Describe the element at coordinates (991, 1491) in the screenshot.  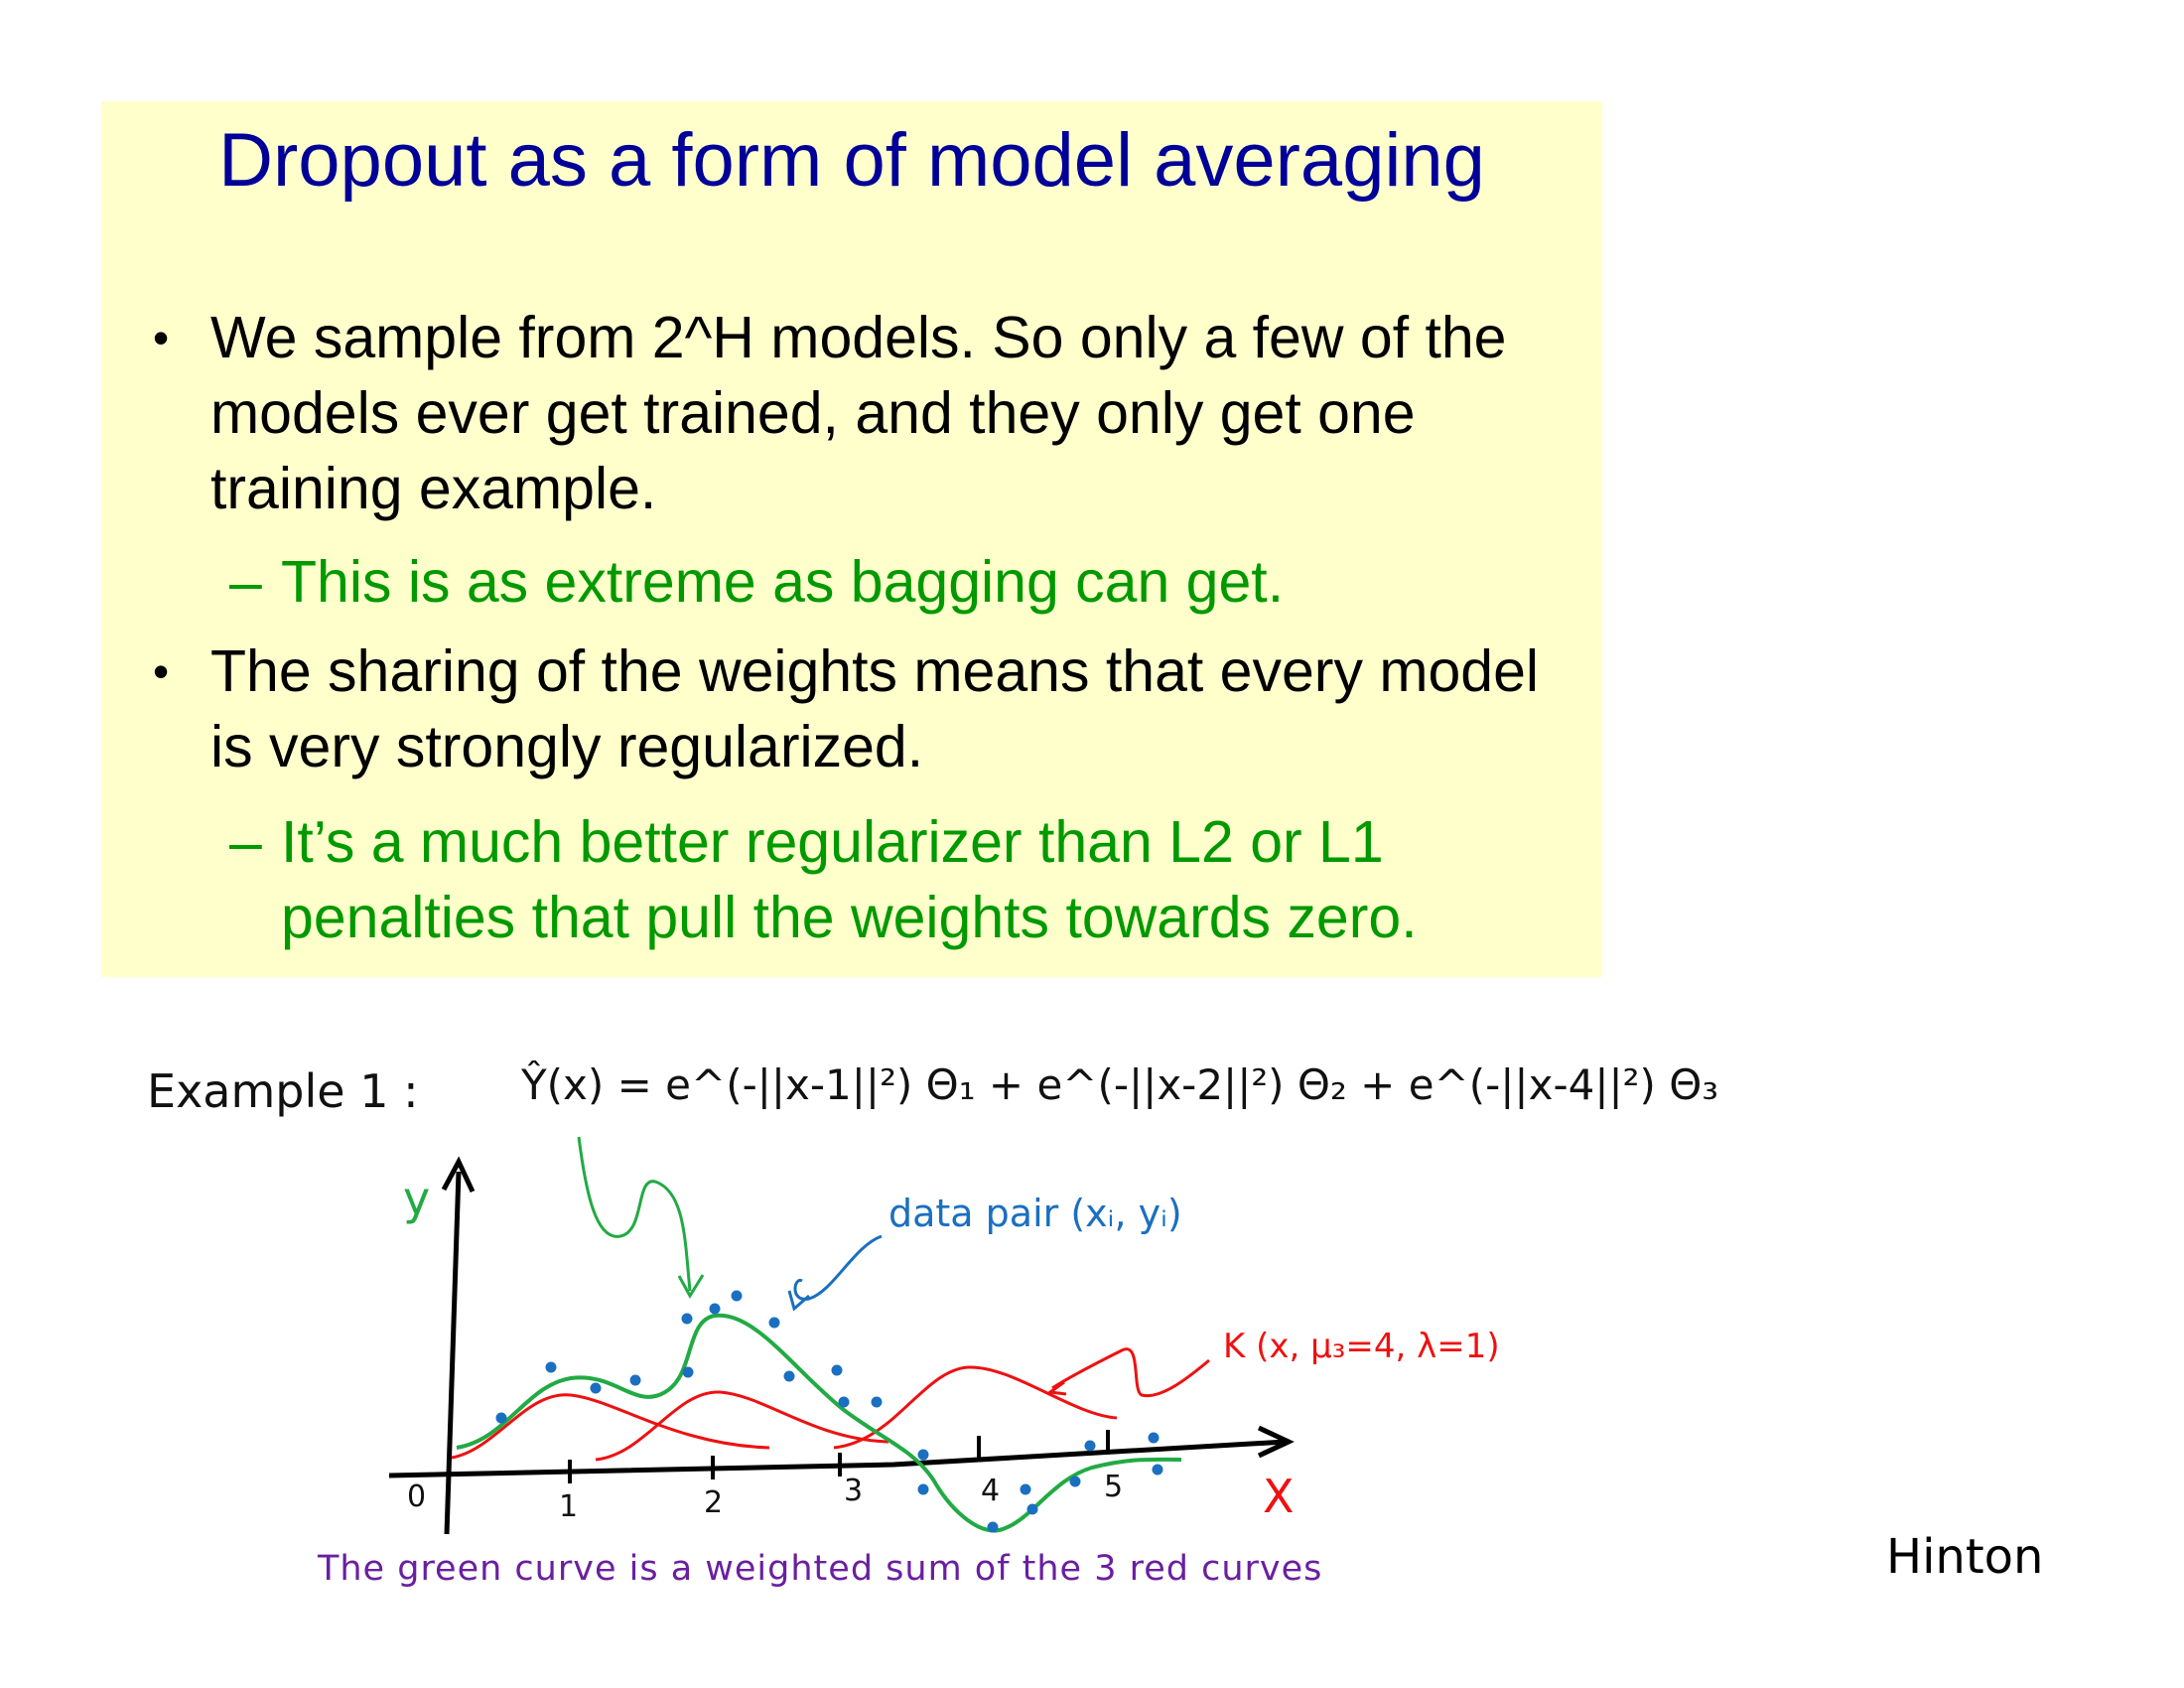
I see `x-tick-label-4: 4` at that location.